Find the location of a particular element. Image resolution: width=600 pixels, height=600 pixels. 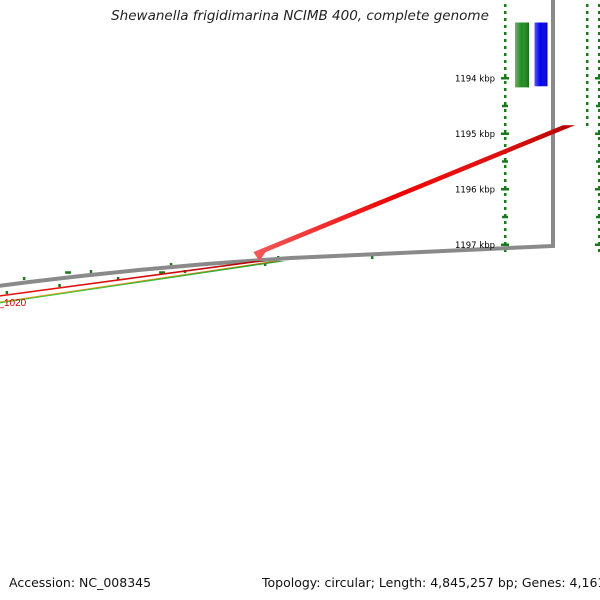

scale-label: 1194 kbp is located at coordinates (475, 80).